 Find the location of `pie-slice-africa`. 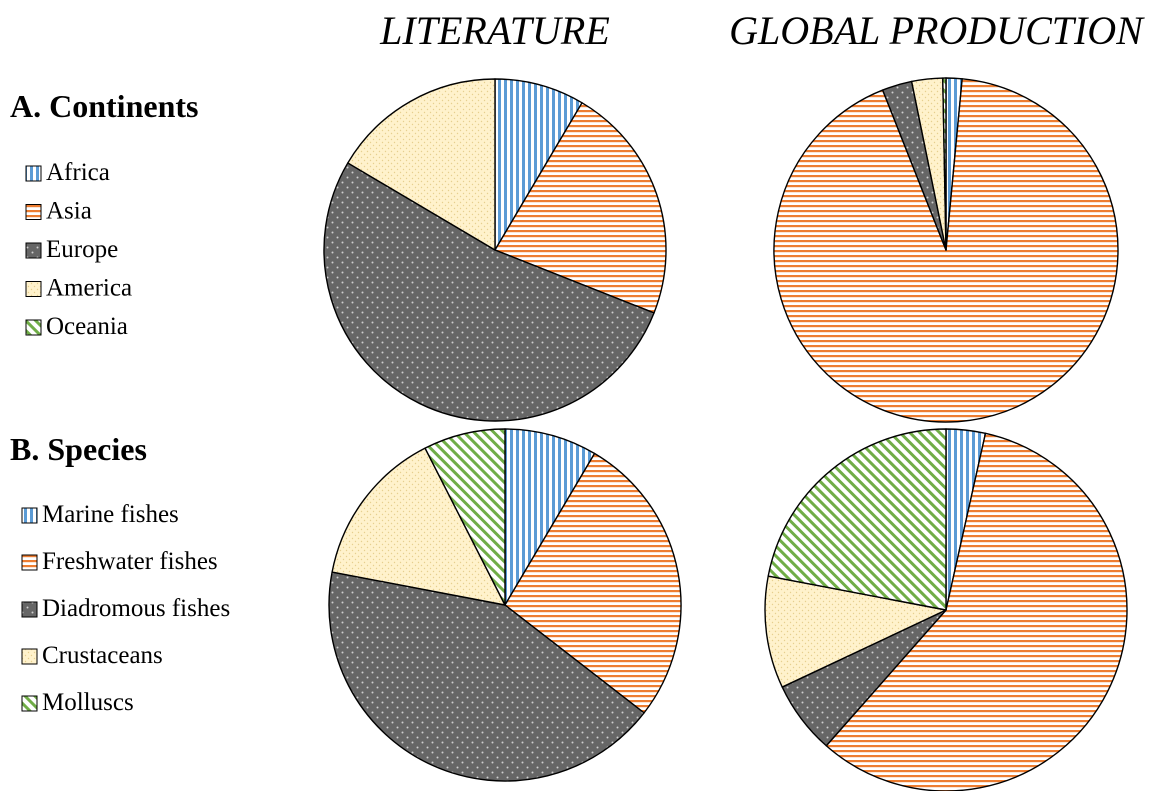

pie-slice-africa is located at coordinates (538, 164).